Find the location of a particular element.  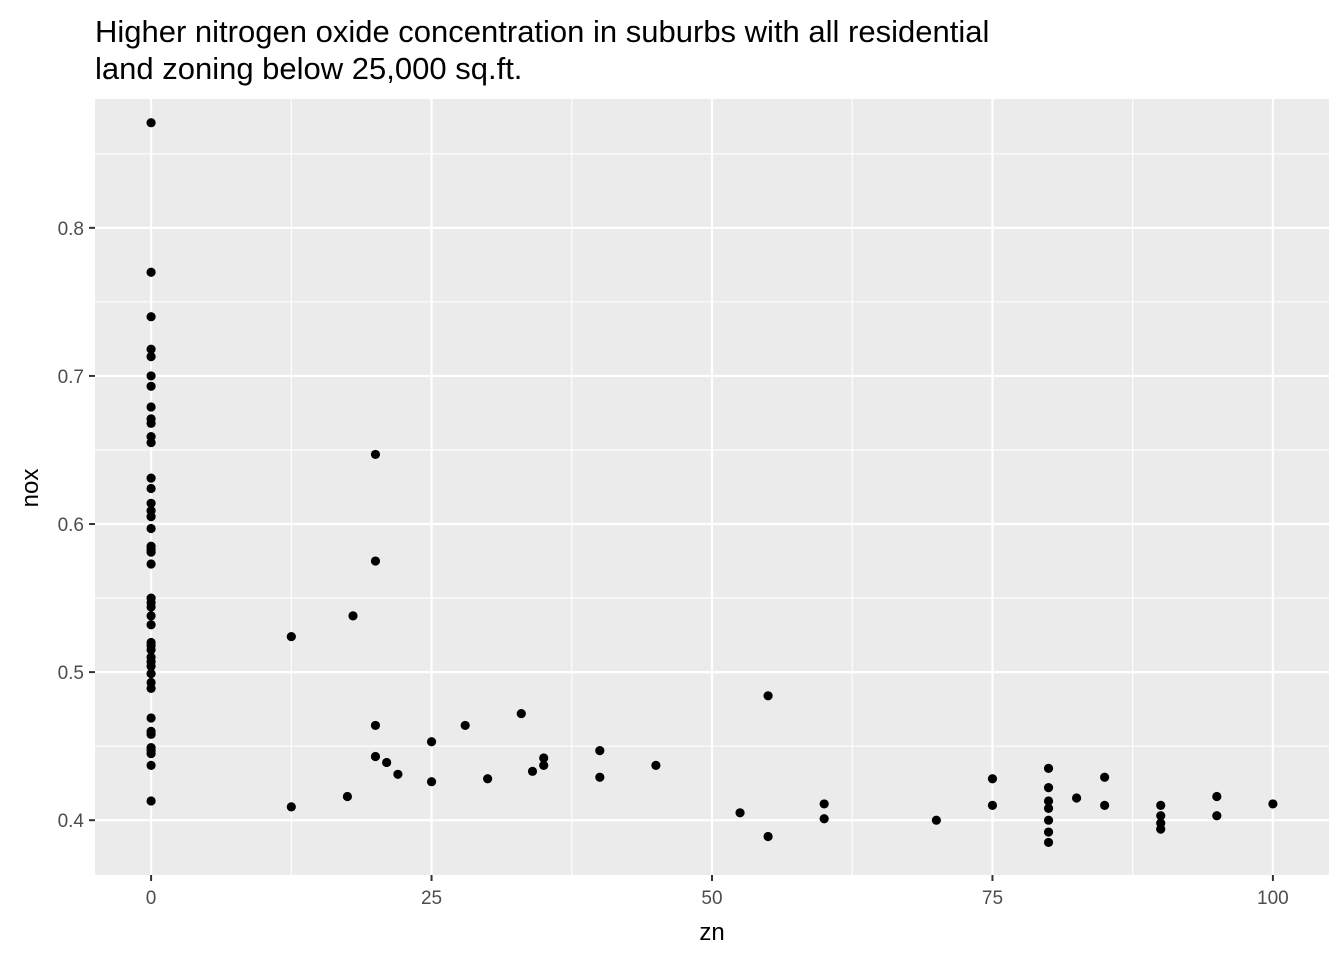

x-tick-label: 0 is located at coordinates (151, 898).